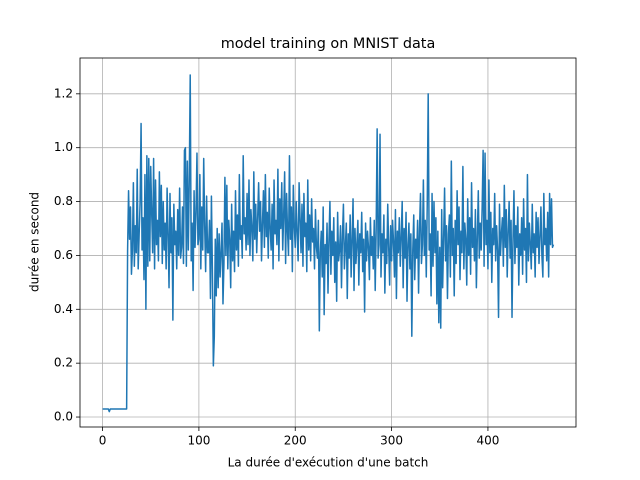 The height and width of the screenshot is (480, 640). I want to click on x-axis-label: La durée d'exécution d'une batch, so click(328, 463).